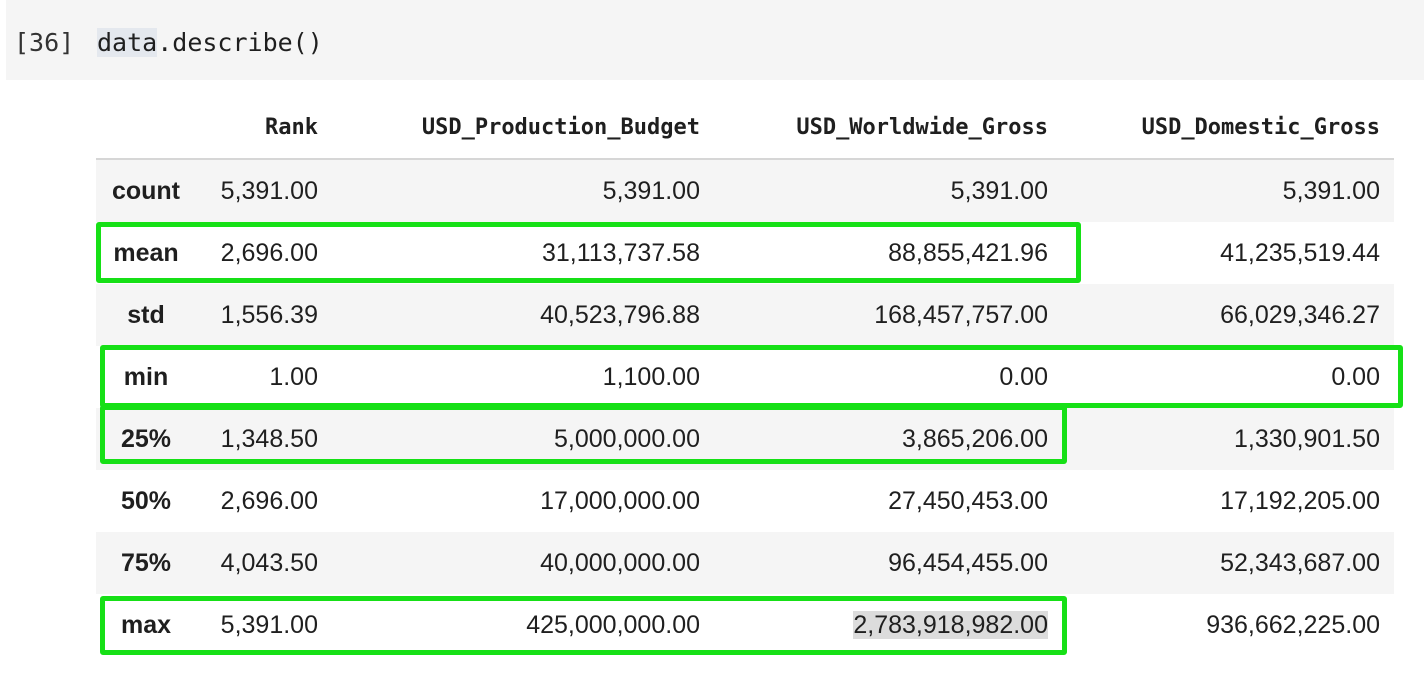 Image resolution: width=1426 pixels, height=682 pixels. What do you see at coordinates (968, 252) in the screenshot?
I see `table-cell: 88,855,421.96` at bounding box center [968, 252].